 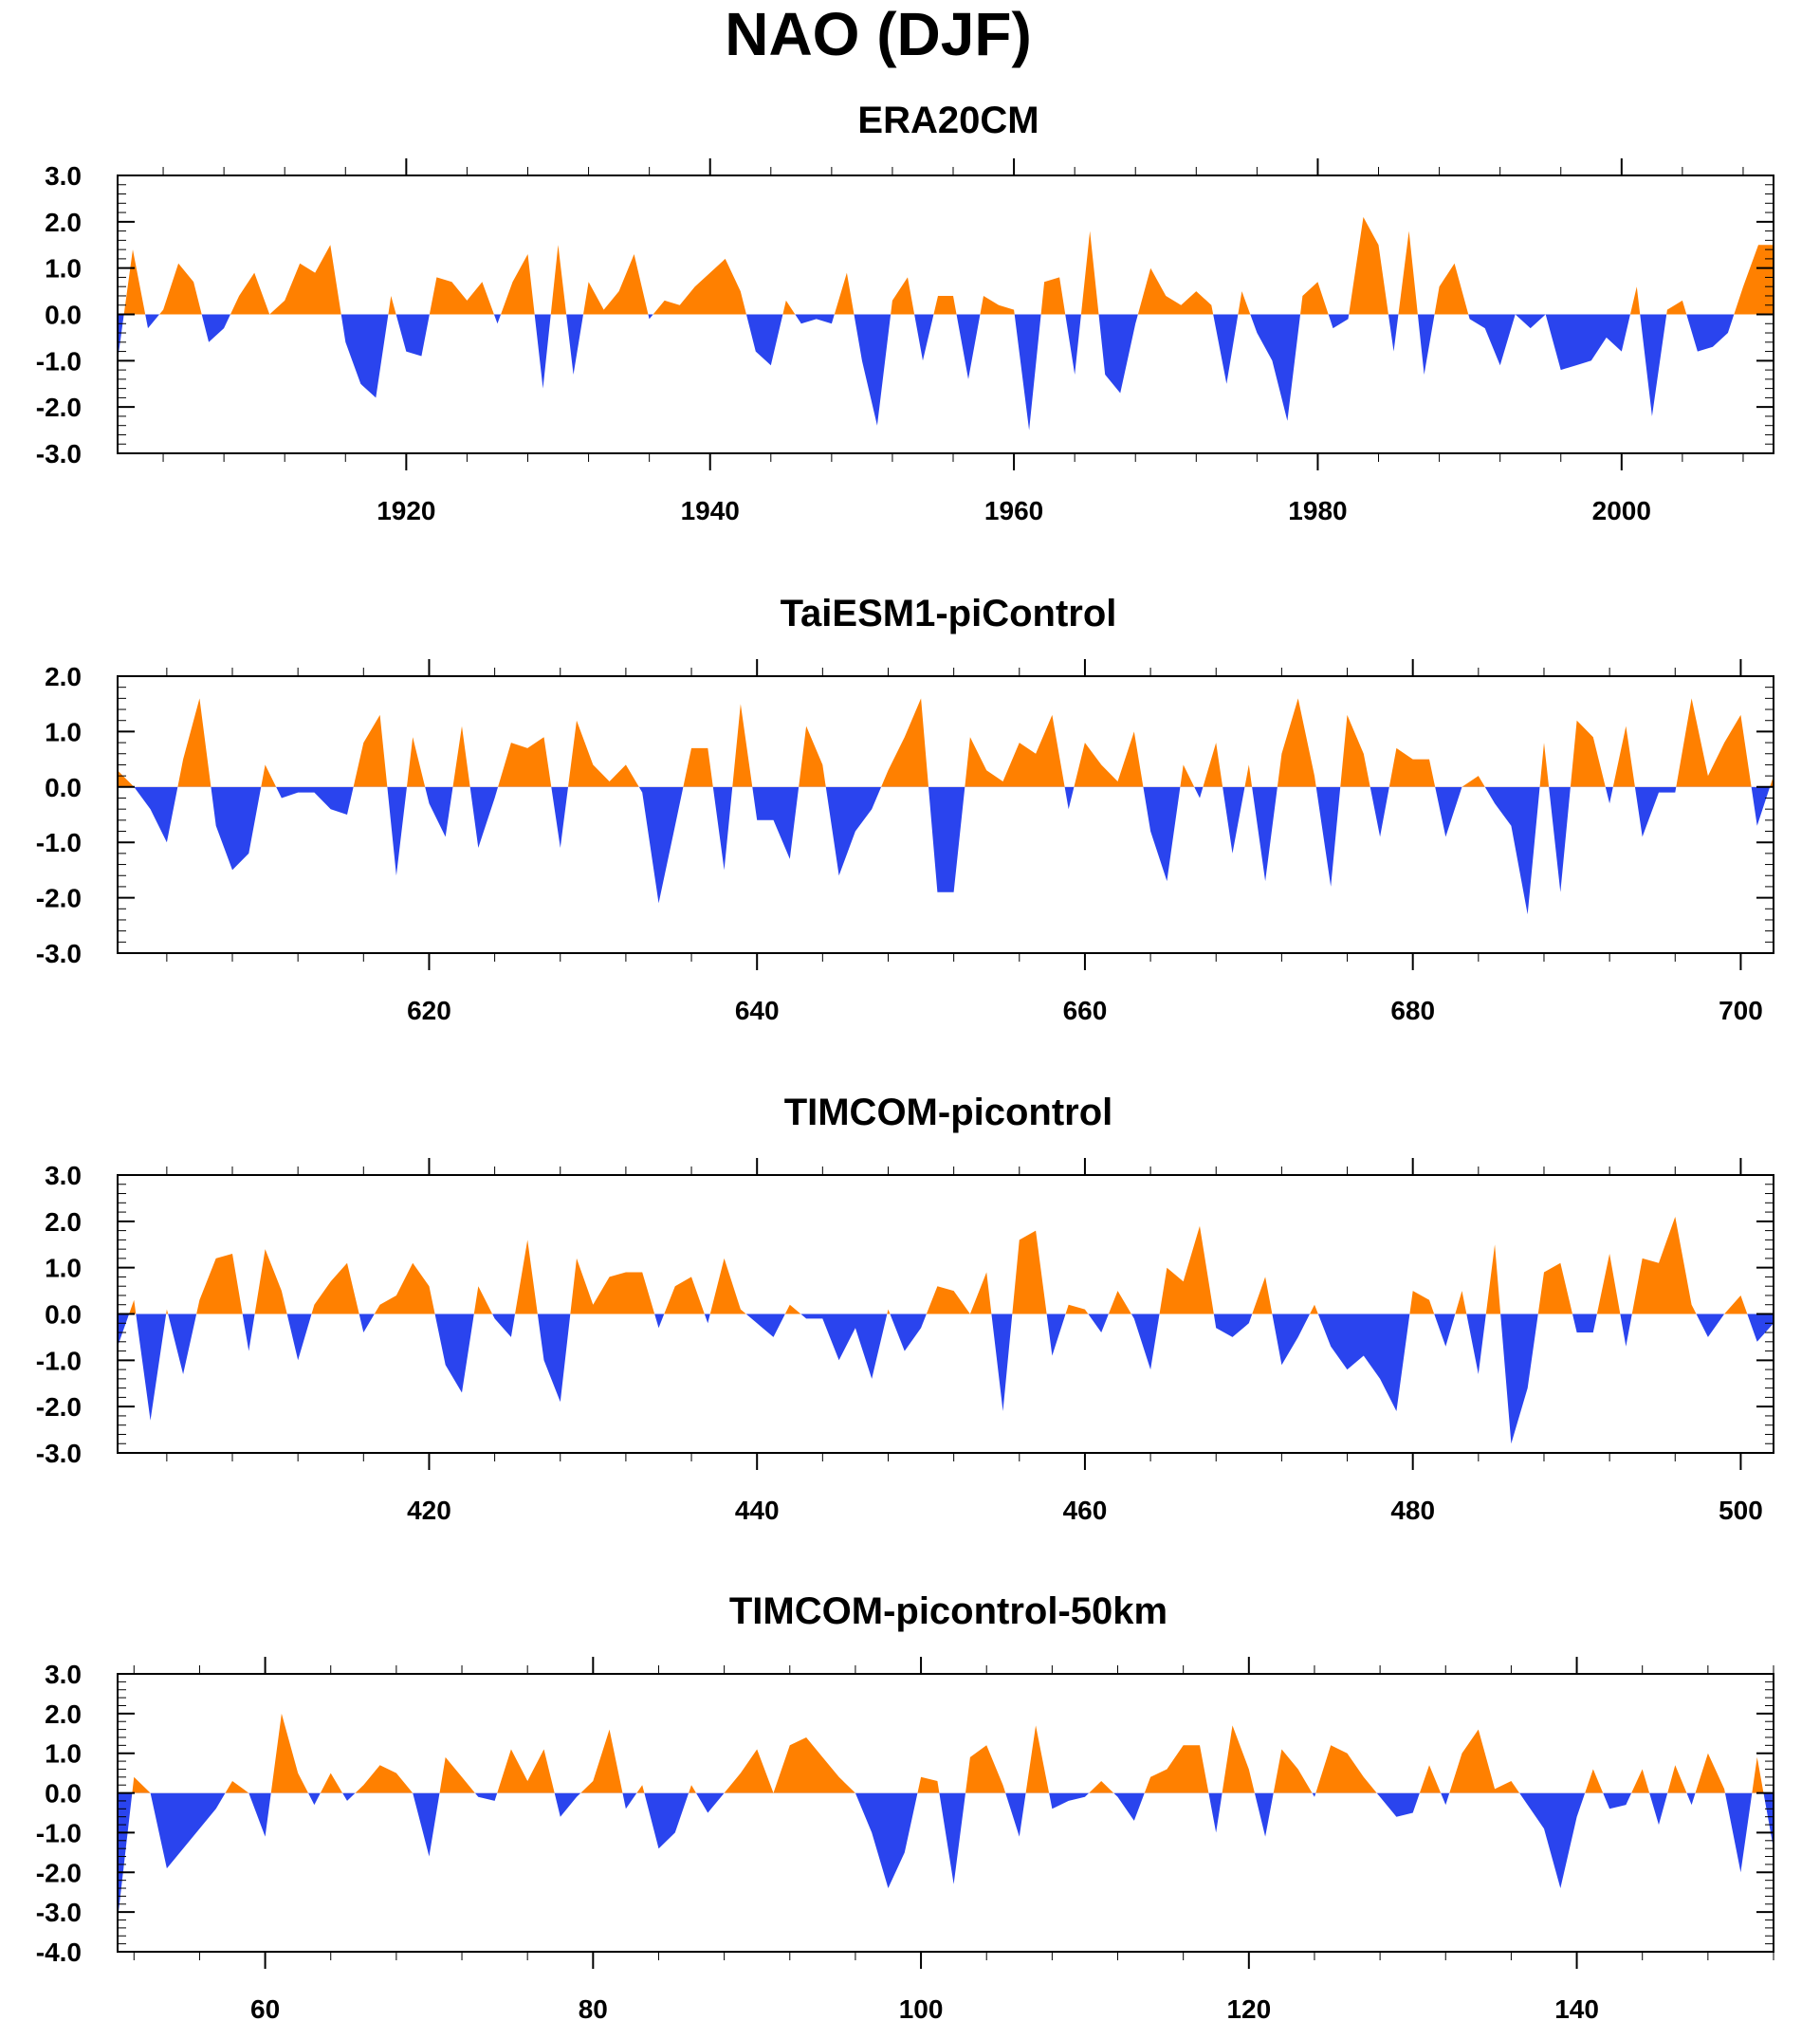 What do you see at coordinates (948, 1611) in the screenshot?
I see `panel-title-timcom-picontrol-50km: TIMCOM-picontrol-50km` at bounding box center [948, 1611].